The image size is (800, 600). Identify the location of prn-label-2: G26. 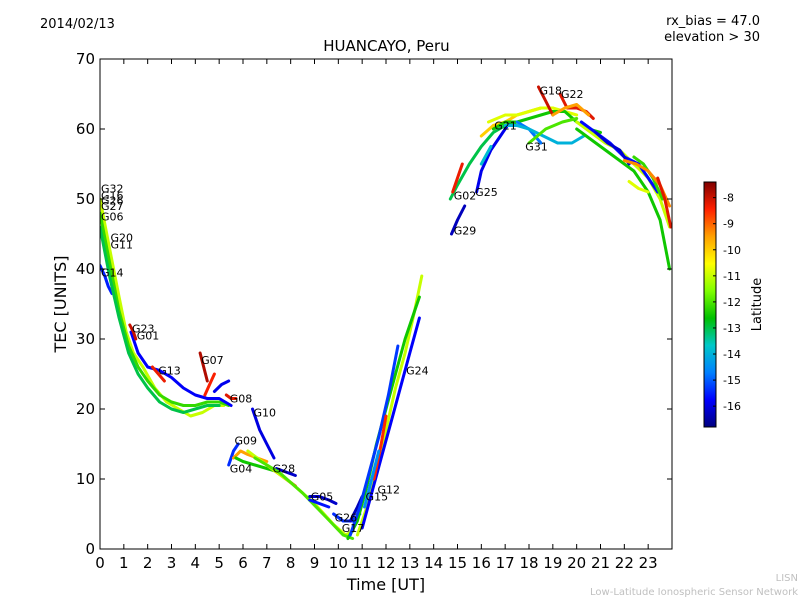
(112, 200).